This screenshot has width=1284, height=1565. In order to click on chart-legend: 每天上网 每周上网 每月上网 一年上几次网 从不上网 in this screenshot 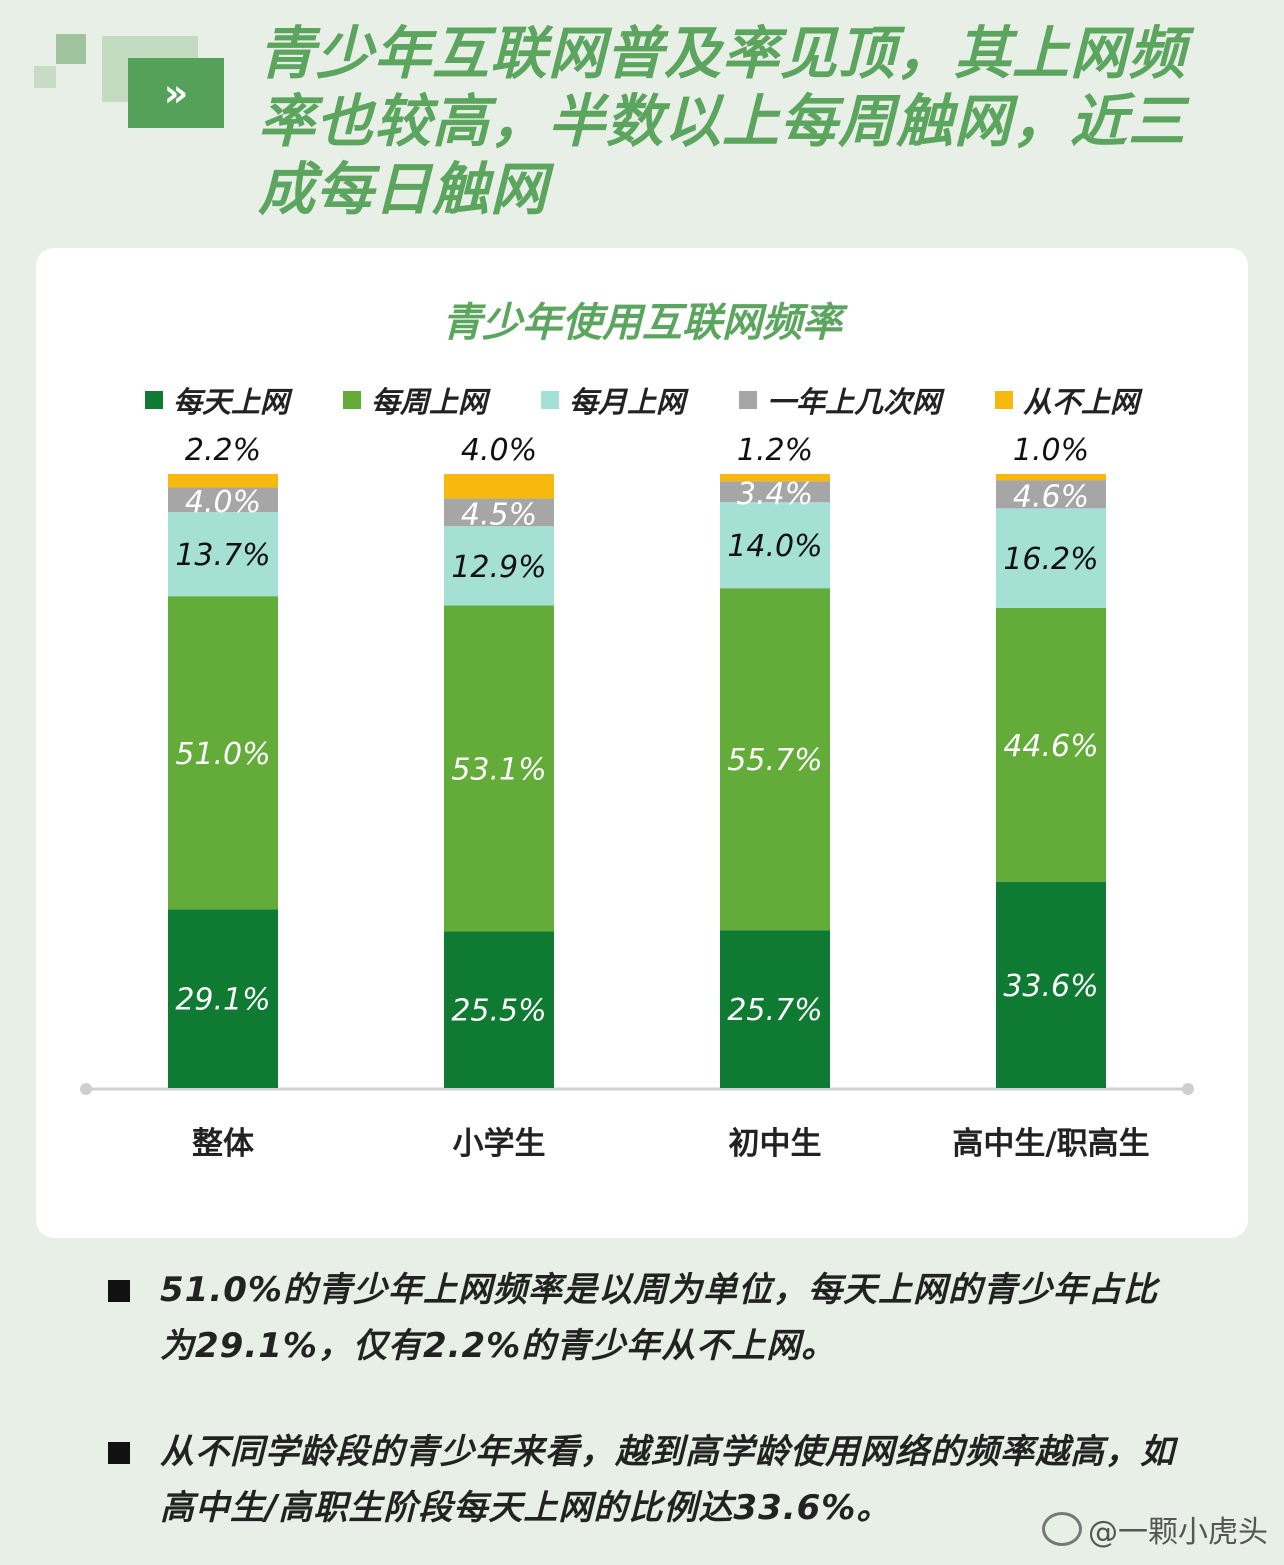, I will do `click(642, 400)`.